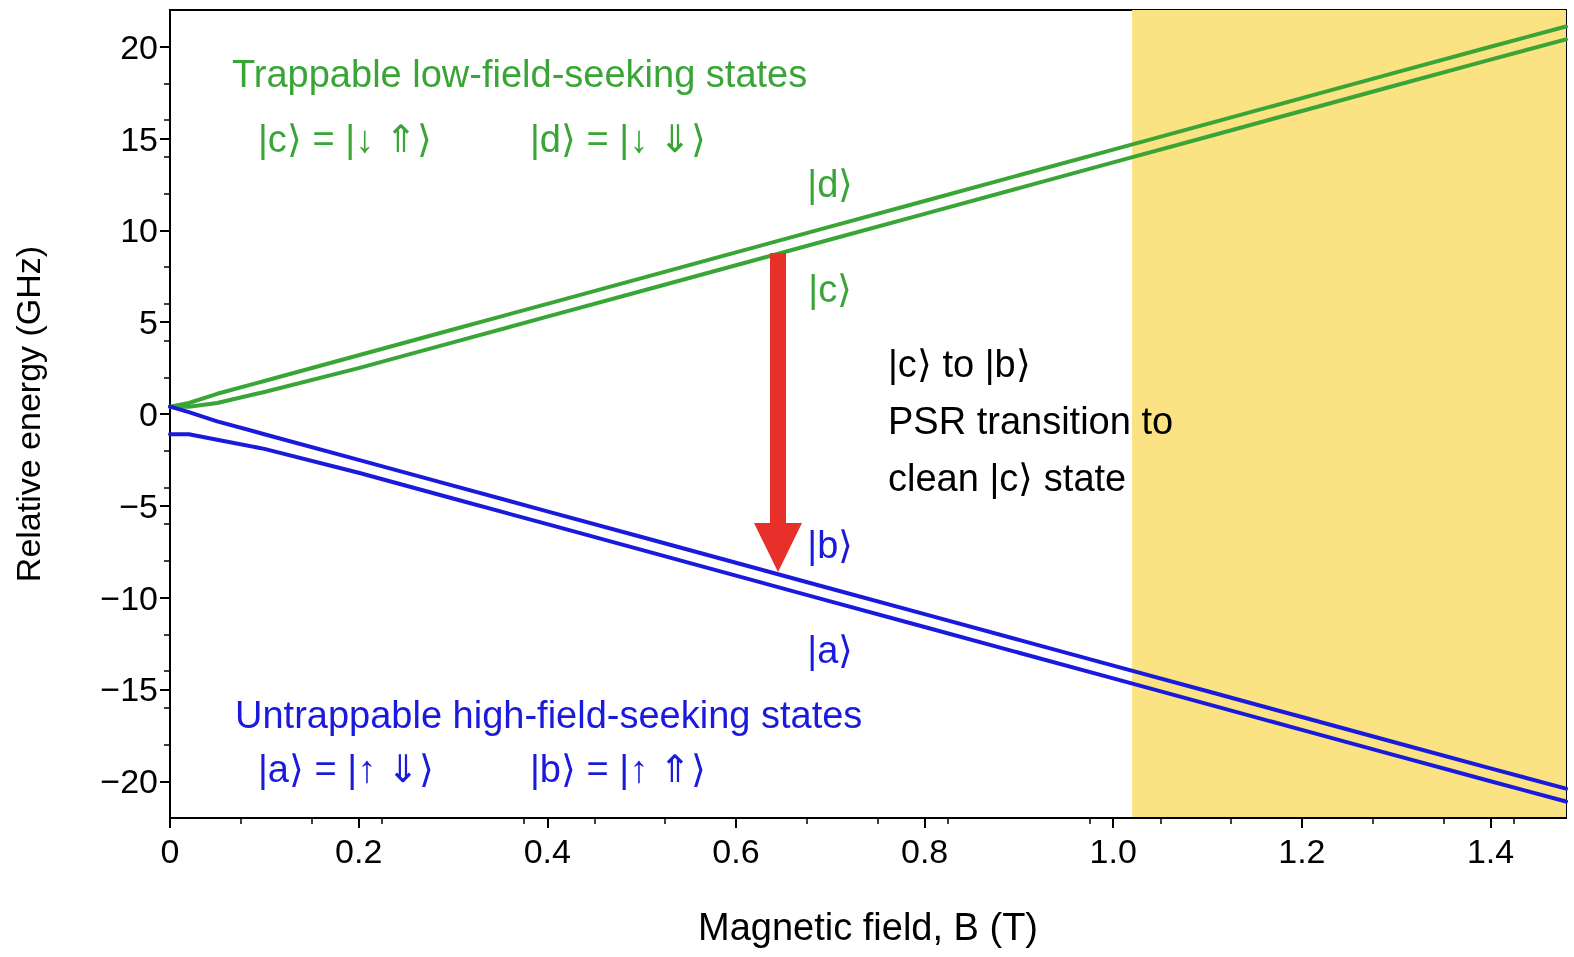 The height and width of the screenshot is (957, 1574). I want to click on y-tick-label: −5, so click(138, 505).